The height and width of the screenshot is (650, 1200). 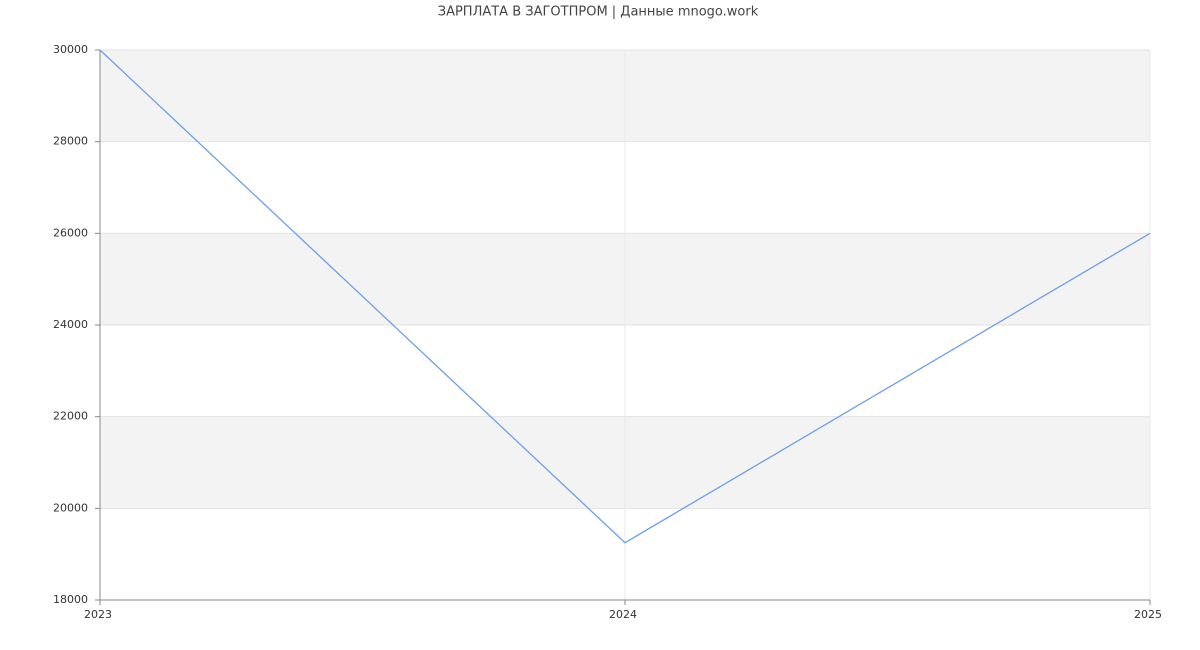 I want to click on x-tick-label: 2024, so click(x=623, y=614).